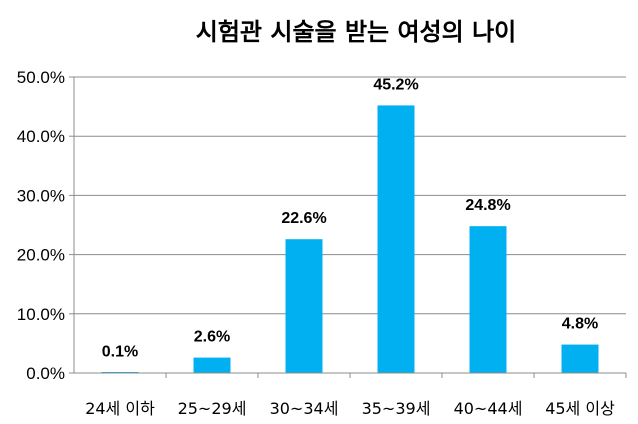  What do you see at coordinates (304, 408) in the screenshot?
I see `x-tick-label: 30~34세` at bounding box center [304, 408].